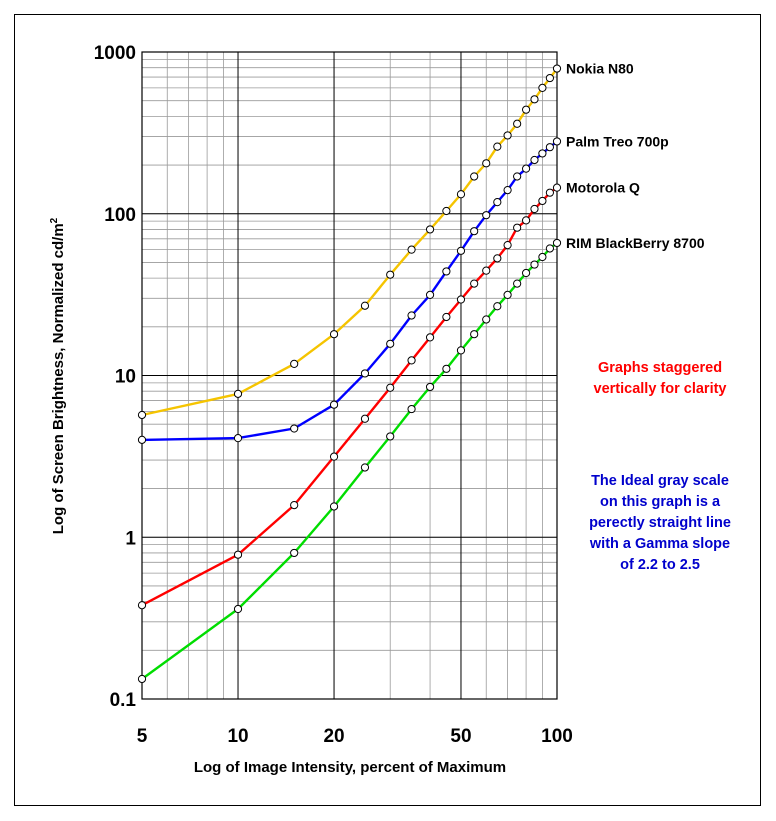  I want to click on series-label: Motorola Q, so click(603, 188).